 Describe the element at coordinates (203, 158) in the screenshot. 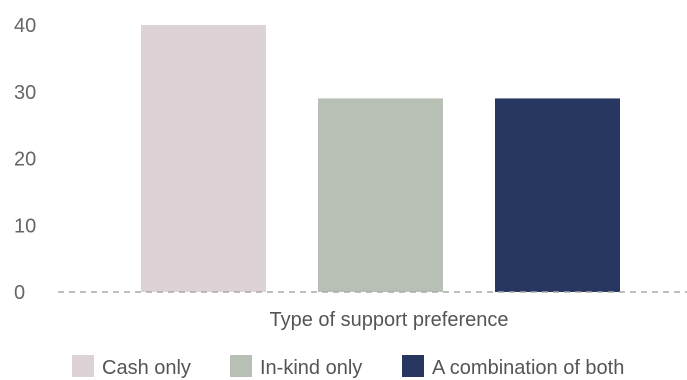

I see `bar-cash-only` at that location.